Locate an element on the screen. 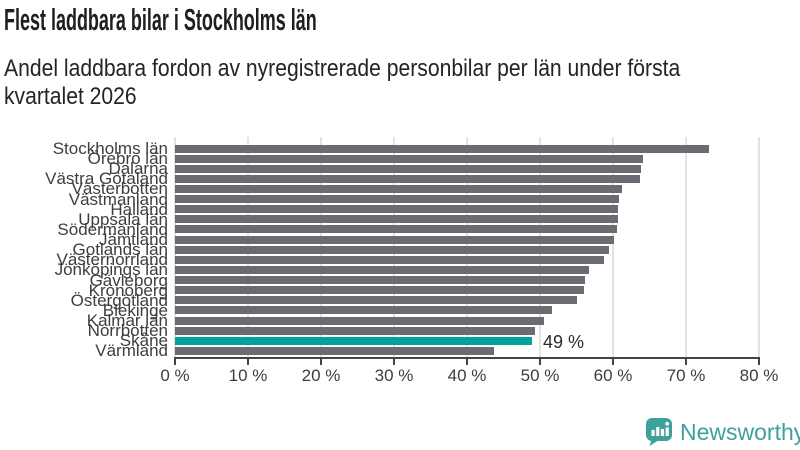  category-label: Dalarna is located at coordinates (138, 169).